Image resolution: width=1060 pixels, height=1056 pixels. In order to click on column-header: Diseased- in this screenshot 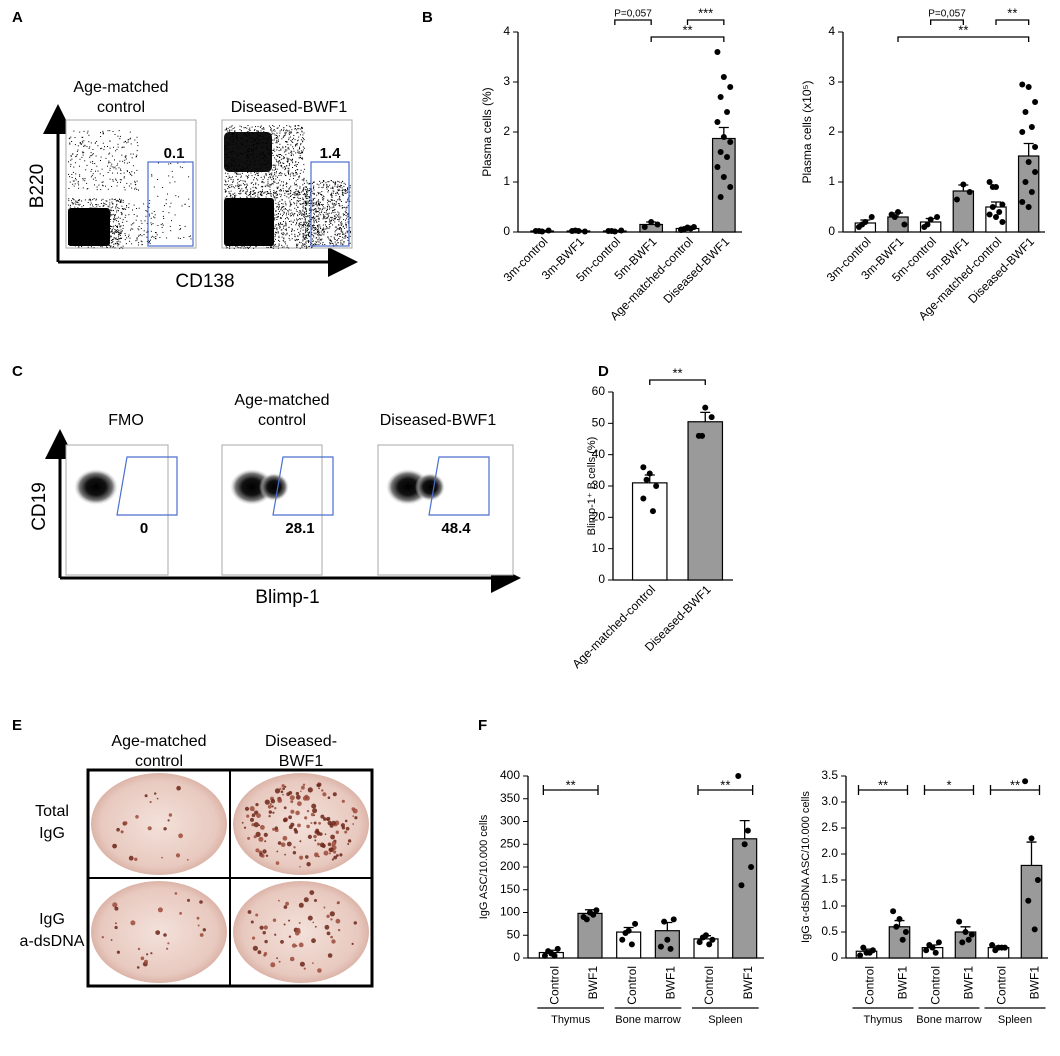, I will do `click(301, 741)`.